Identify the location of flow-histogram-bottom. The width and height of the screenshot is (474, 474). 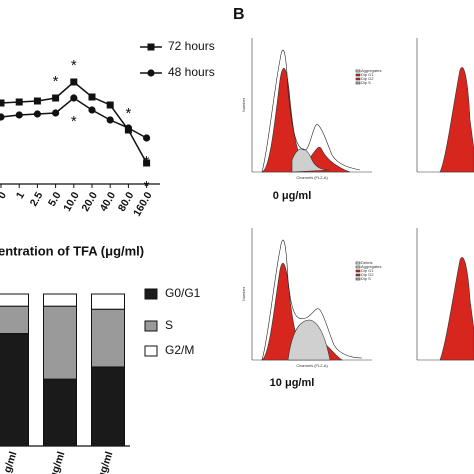
(362, 294).